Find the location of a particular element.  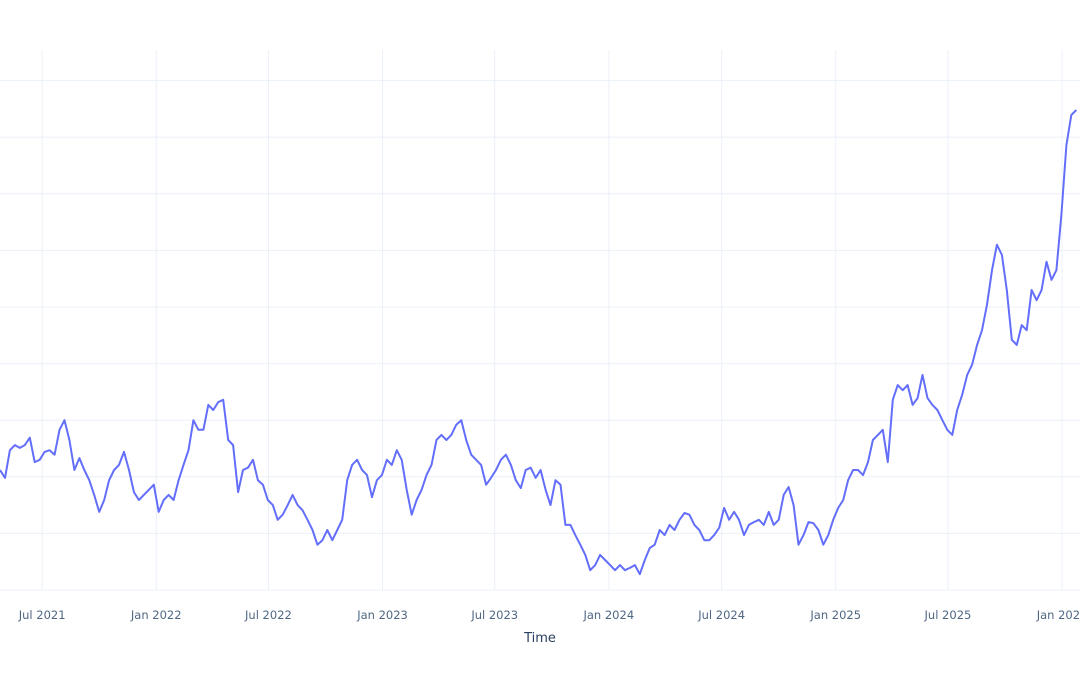

x-tick-label: Jan 2024 is located at coordinates (608, 615).